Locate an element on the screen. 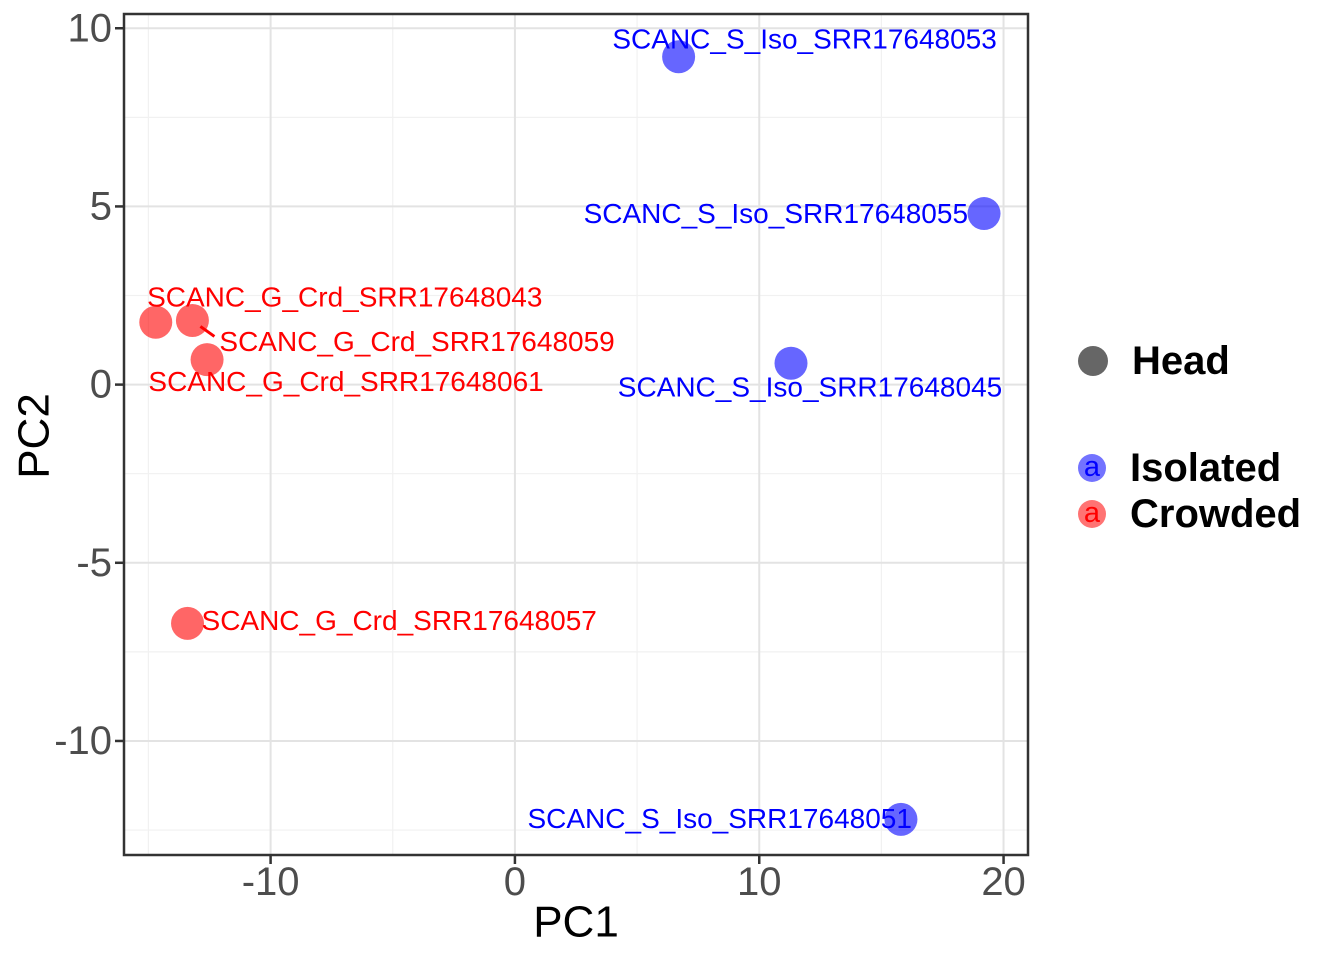 This screenshot has width=1344, height=960. legend-entry-crowded: a Crowded is located at coordinates (1189, 514).